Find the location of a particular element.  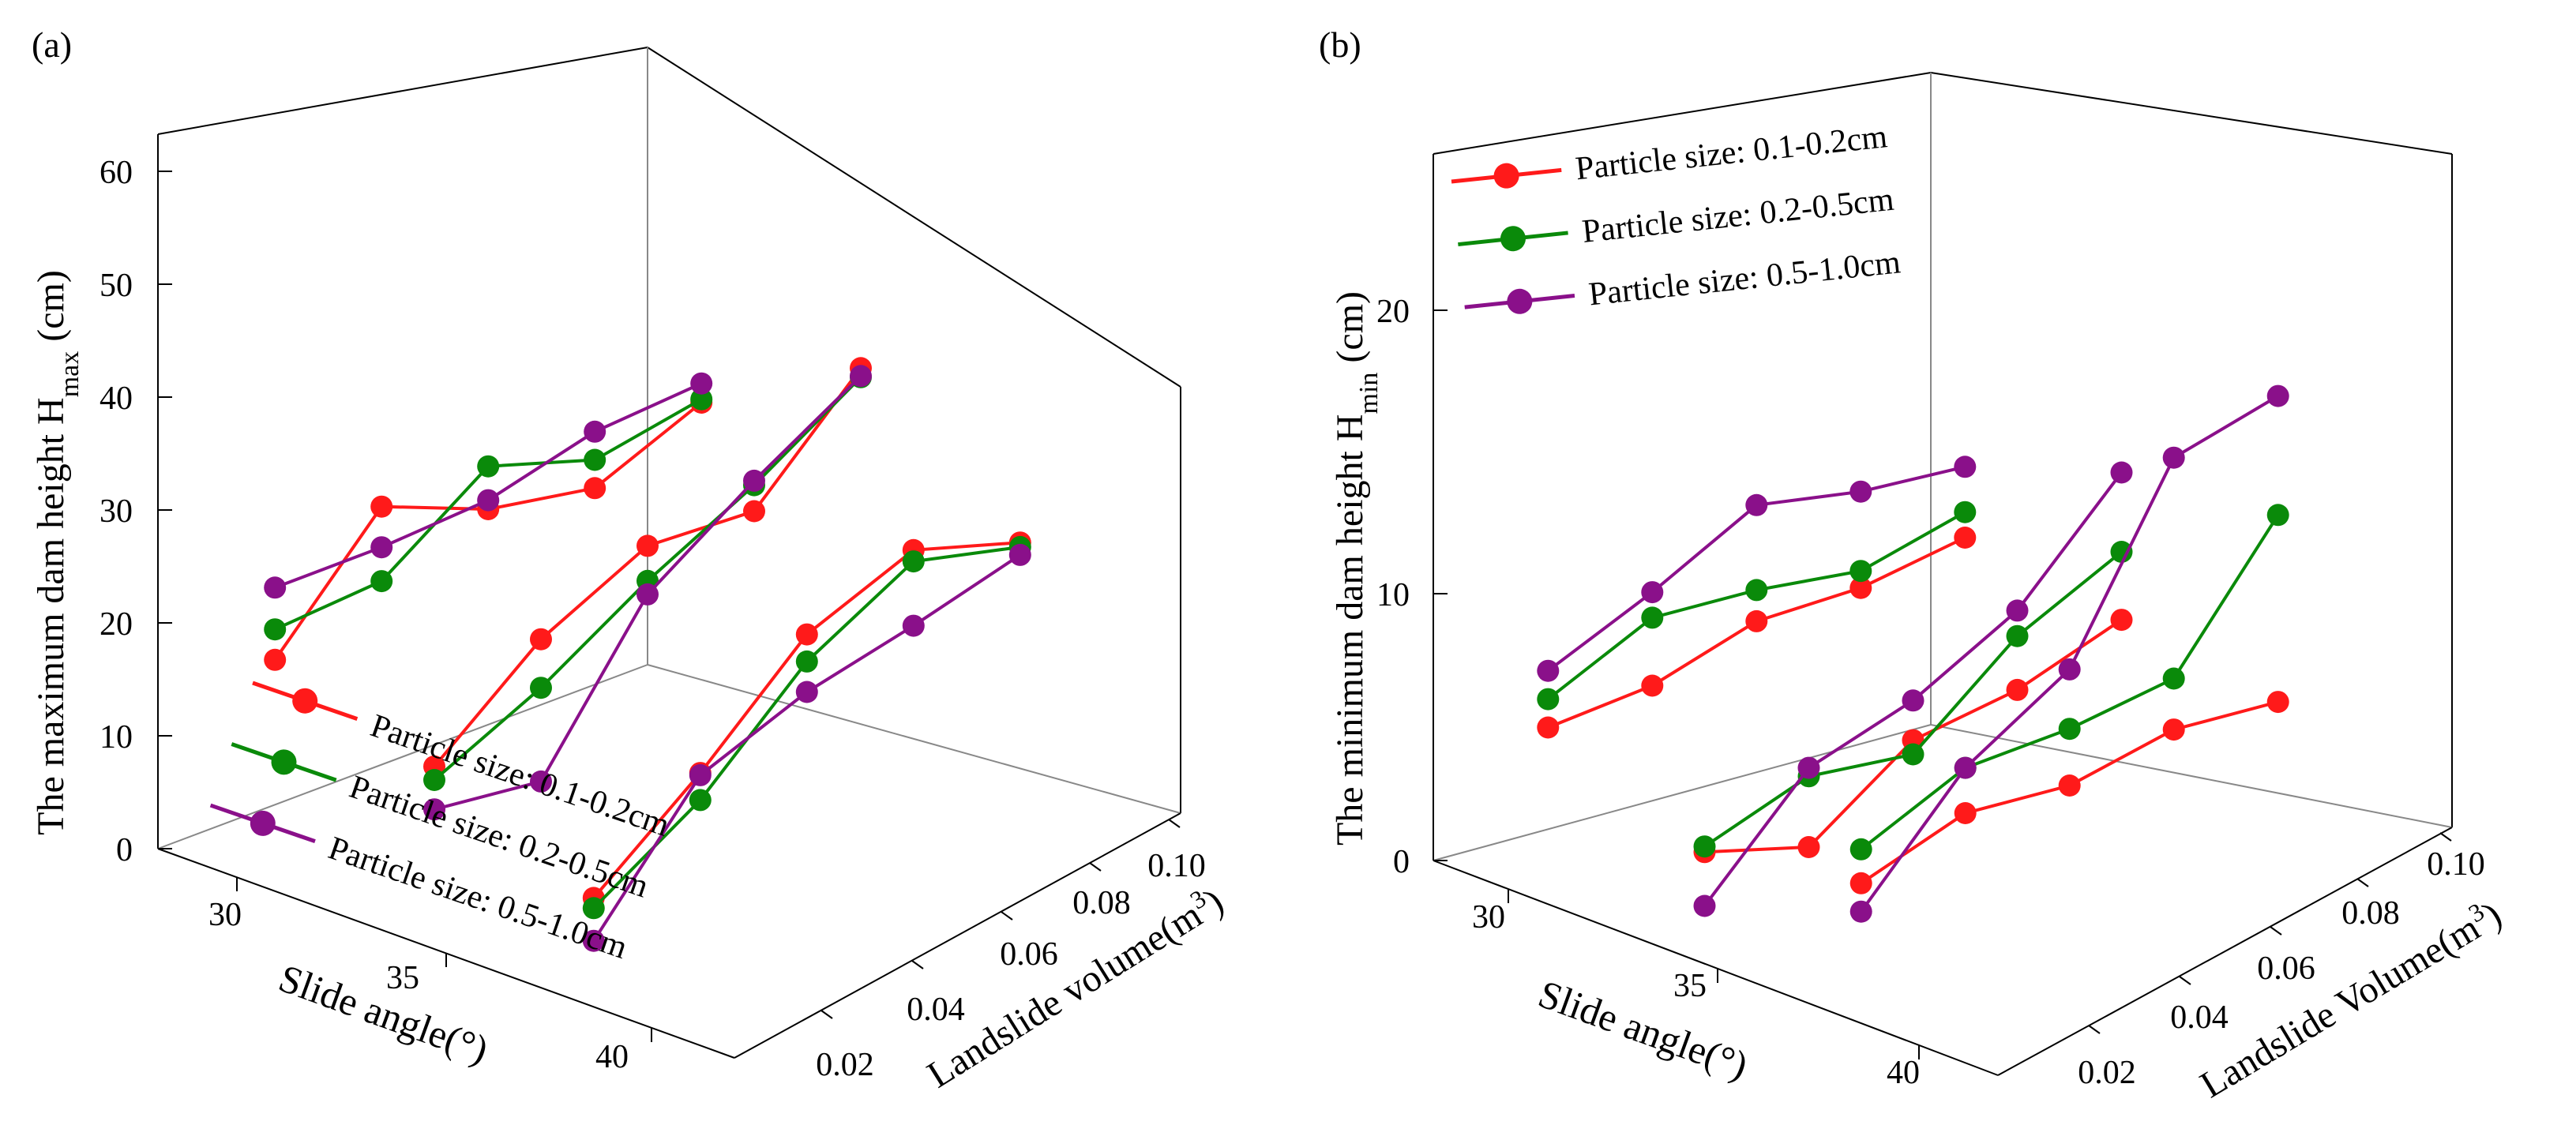

panel-a-z-ticks: 0 10 20 30 40 50 60 is located at coordinates (136, 511).